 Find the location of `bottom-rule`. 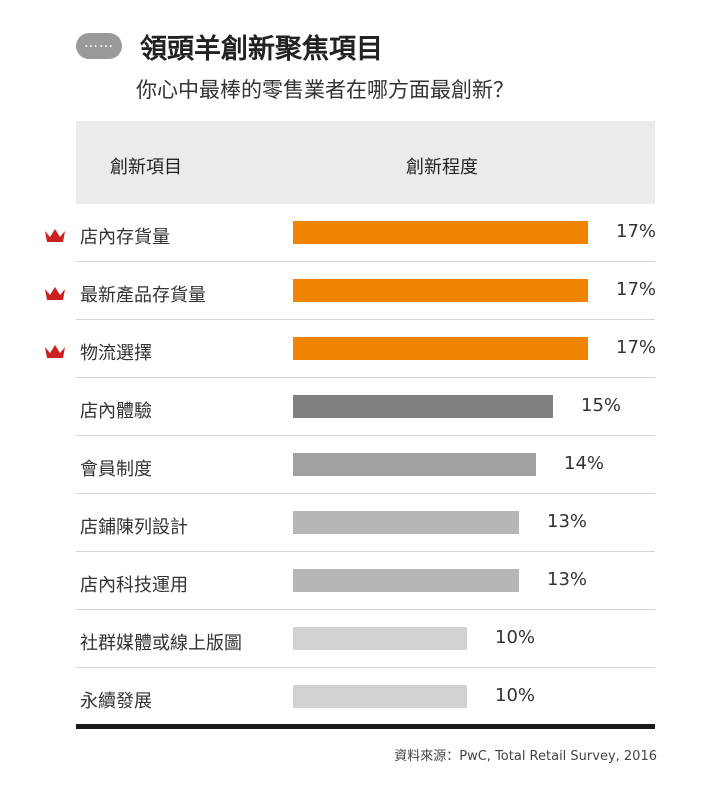

bottom-rule is located at coordinates (365, 726).